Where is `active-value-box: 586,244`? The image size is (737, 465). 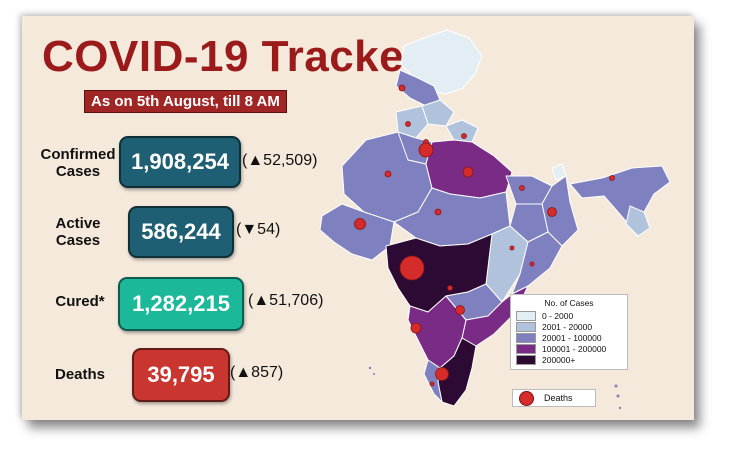
active-value-box: 586,244 is located at coordinates (181, 232).